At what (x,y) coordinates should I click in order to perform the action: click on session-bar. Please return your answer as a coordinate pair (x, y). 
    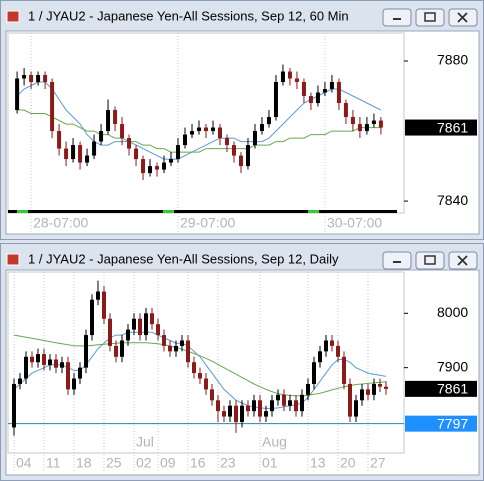
    Looking at the image, I should click on (202, 211).